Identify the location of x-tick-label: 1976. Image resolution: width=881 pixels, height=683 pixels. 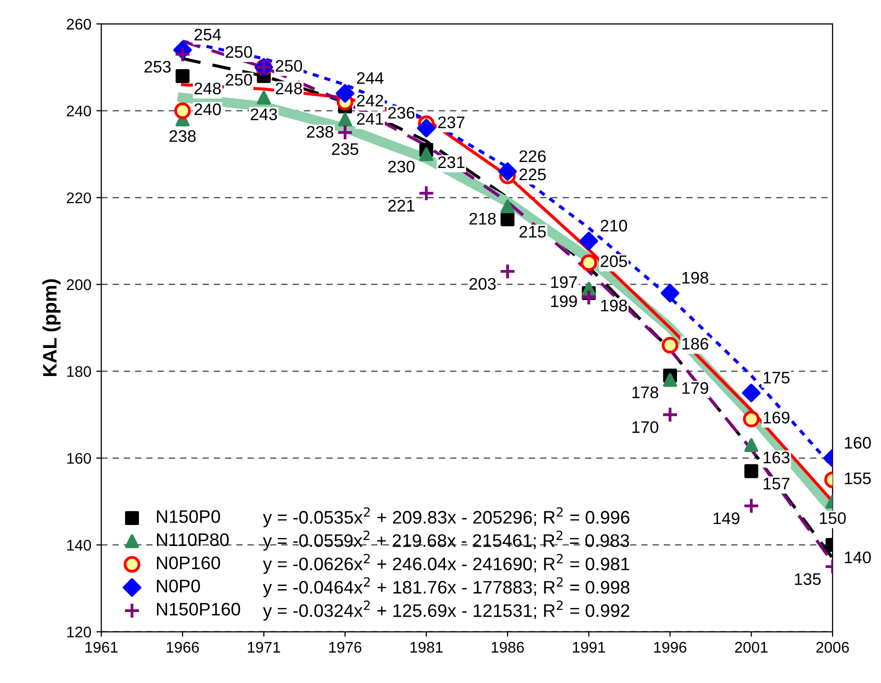
(345, 647).